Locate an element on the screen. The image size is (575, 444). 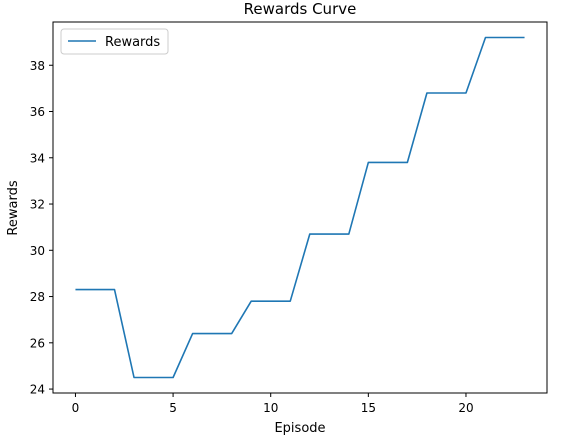
legend-box is located at coordinates (114, 41).